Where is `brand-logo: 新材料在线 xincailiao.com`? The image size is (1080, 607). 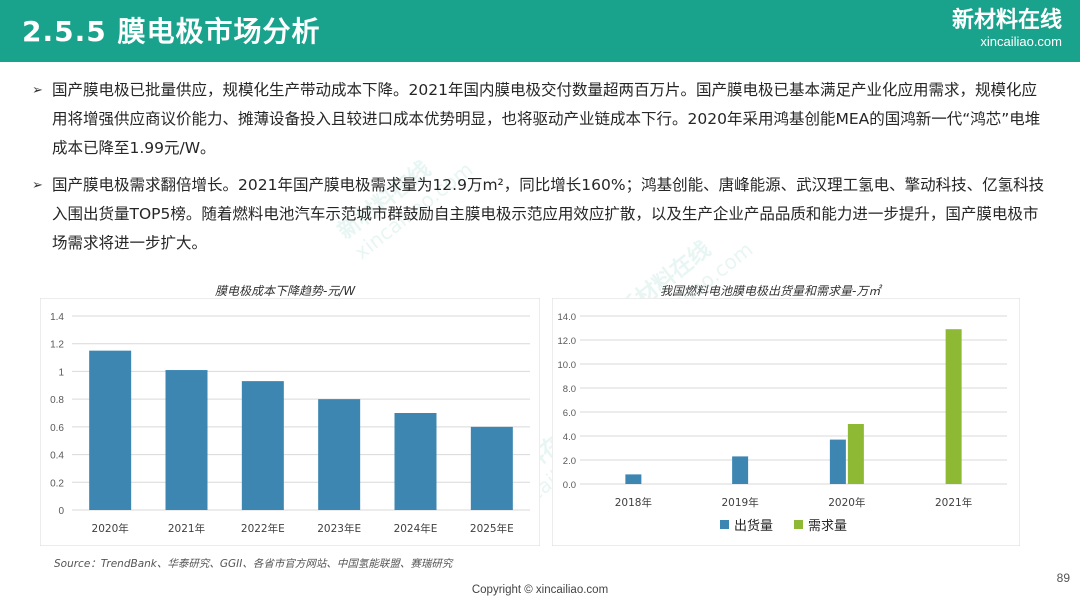 brand-logo: 新材料在线 xincailiao.com is located at coordinates (1007, 28).